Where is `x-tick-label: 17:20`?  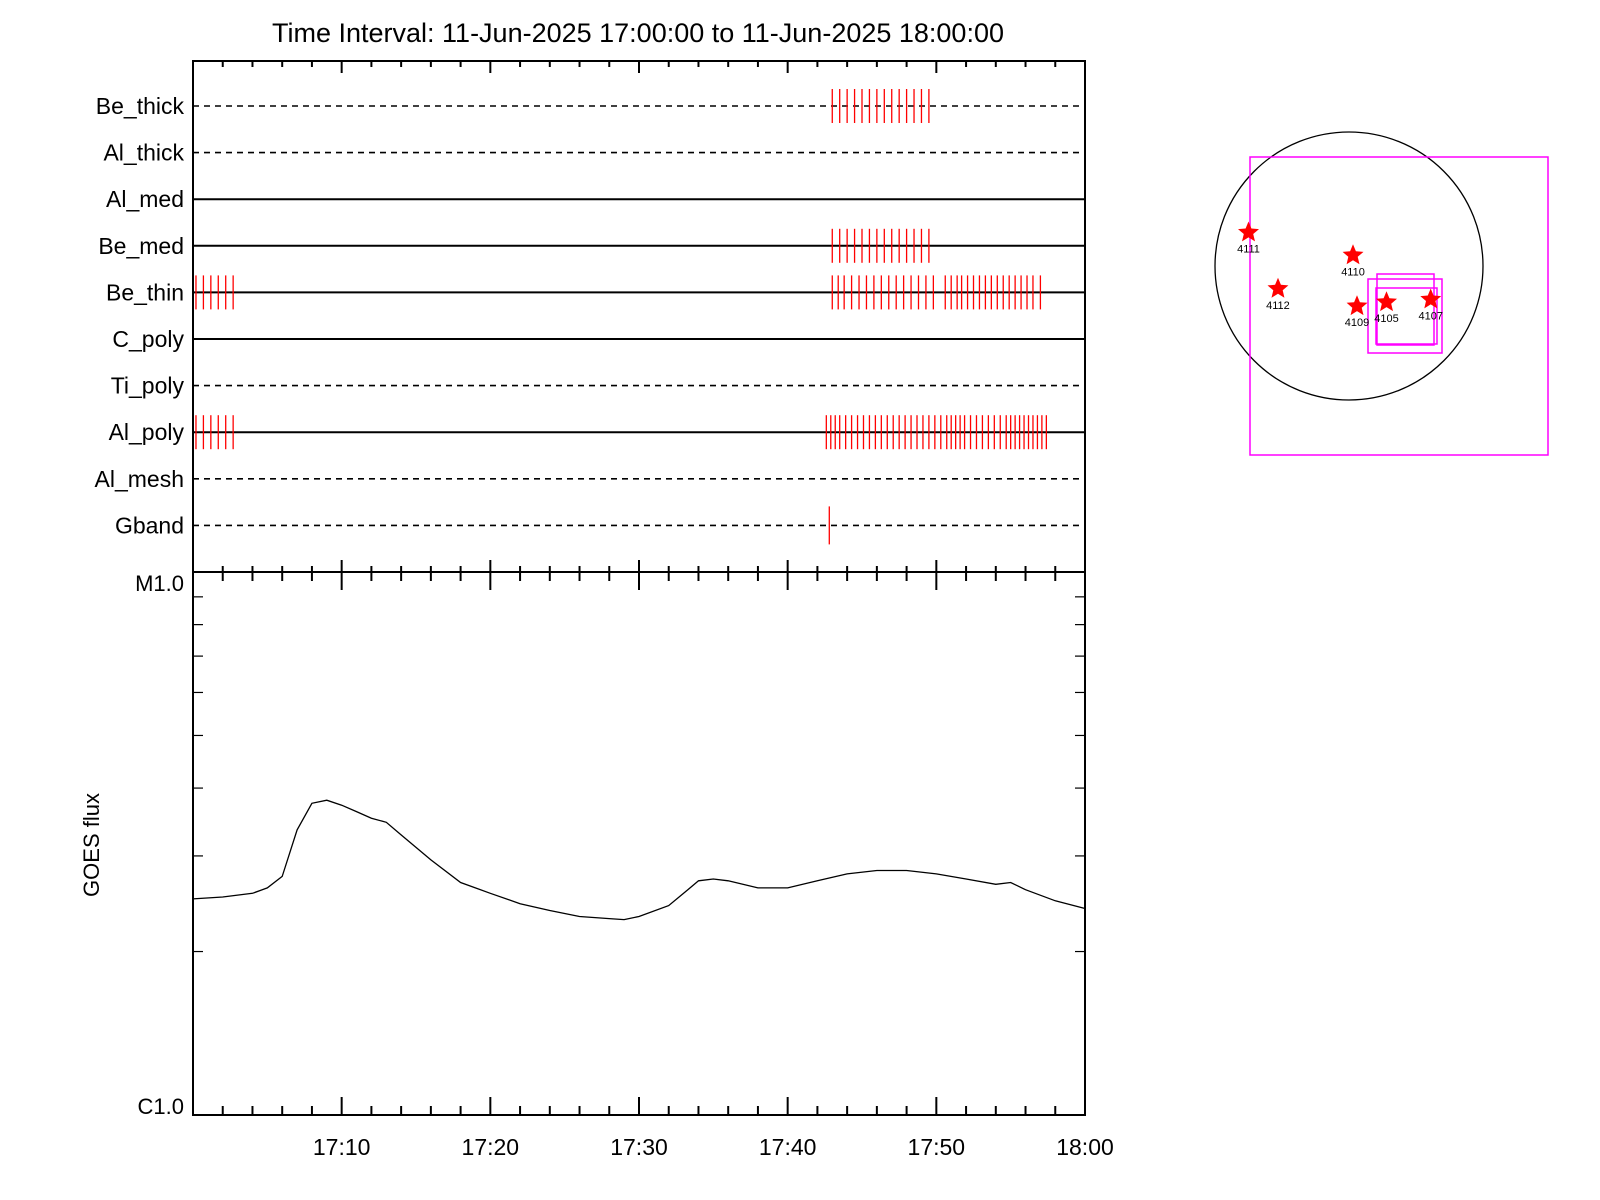 x-tick-label: 17:20 is located at coordinates (491, 1147).